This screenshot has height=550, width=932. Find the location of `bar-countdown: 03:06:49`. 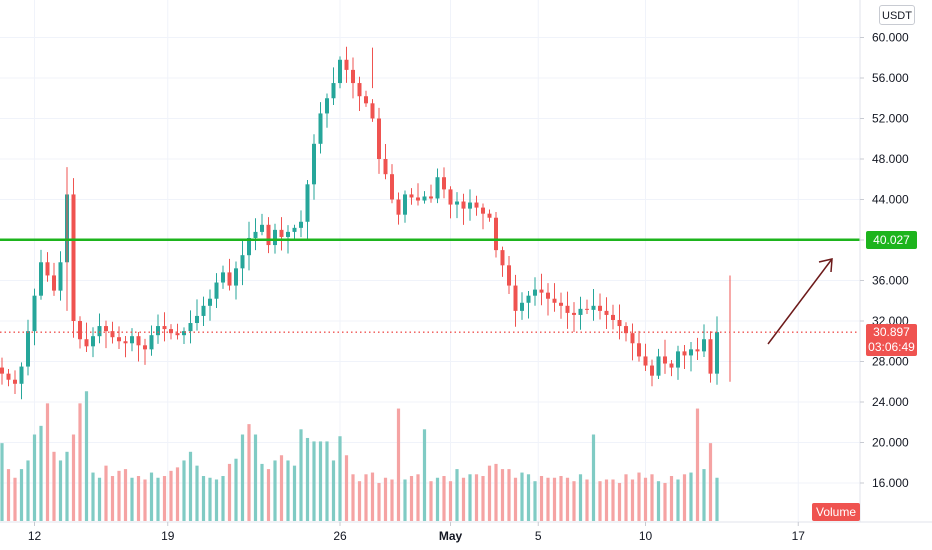

bar-countdown: 03:06:49 is located at coordinates (891, 347).